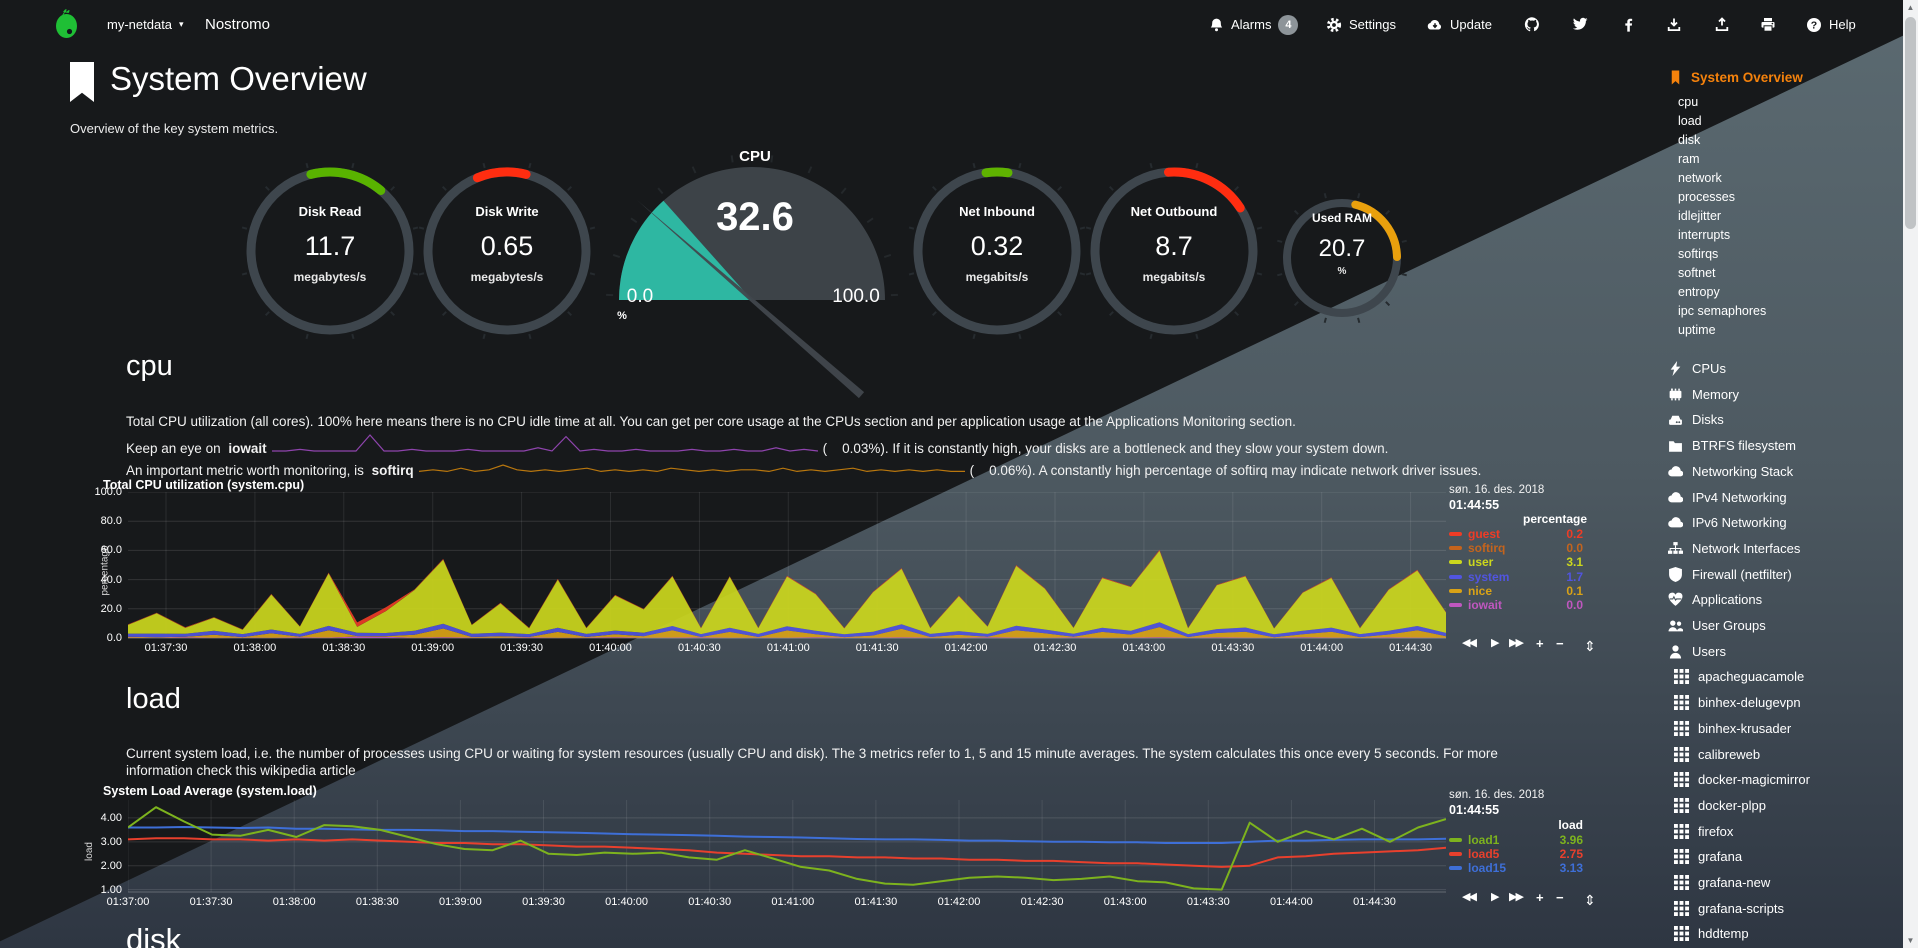 This screenshot has width=1918, height=948. Describe the element at coordinates (1516, 643) in the screenshot. I see `cpu-chart-pan-forward-button: ▶▶` at that location.